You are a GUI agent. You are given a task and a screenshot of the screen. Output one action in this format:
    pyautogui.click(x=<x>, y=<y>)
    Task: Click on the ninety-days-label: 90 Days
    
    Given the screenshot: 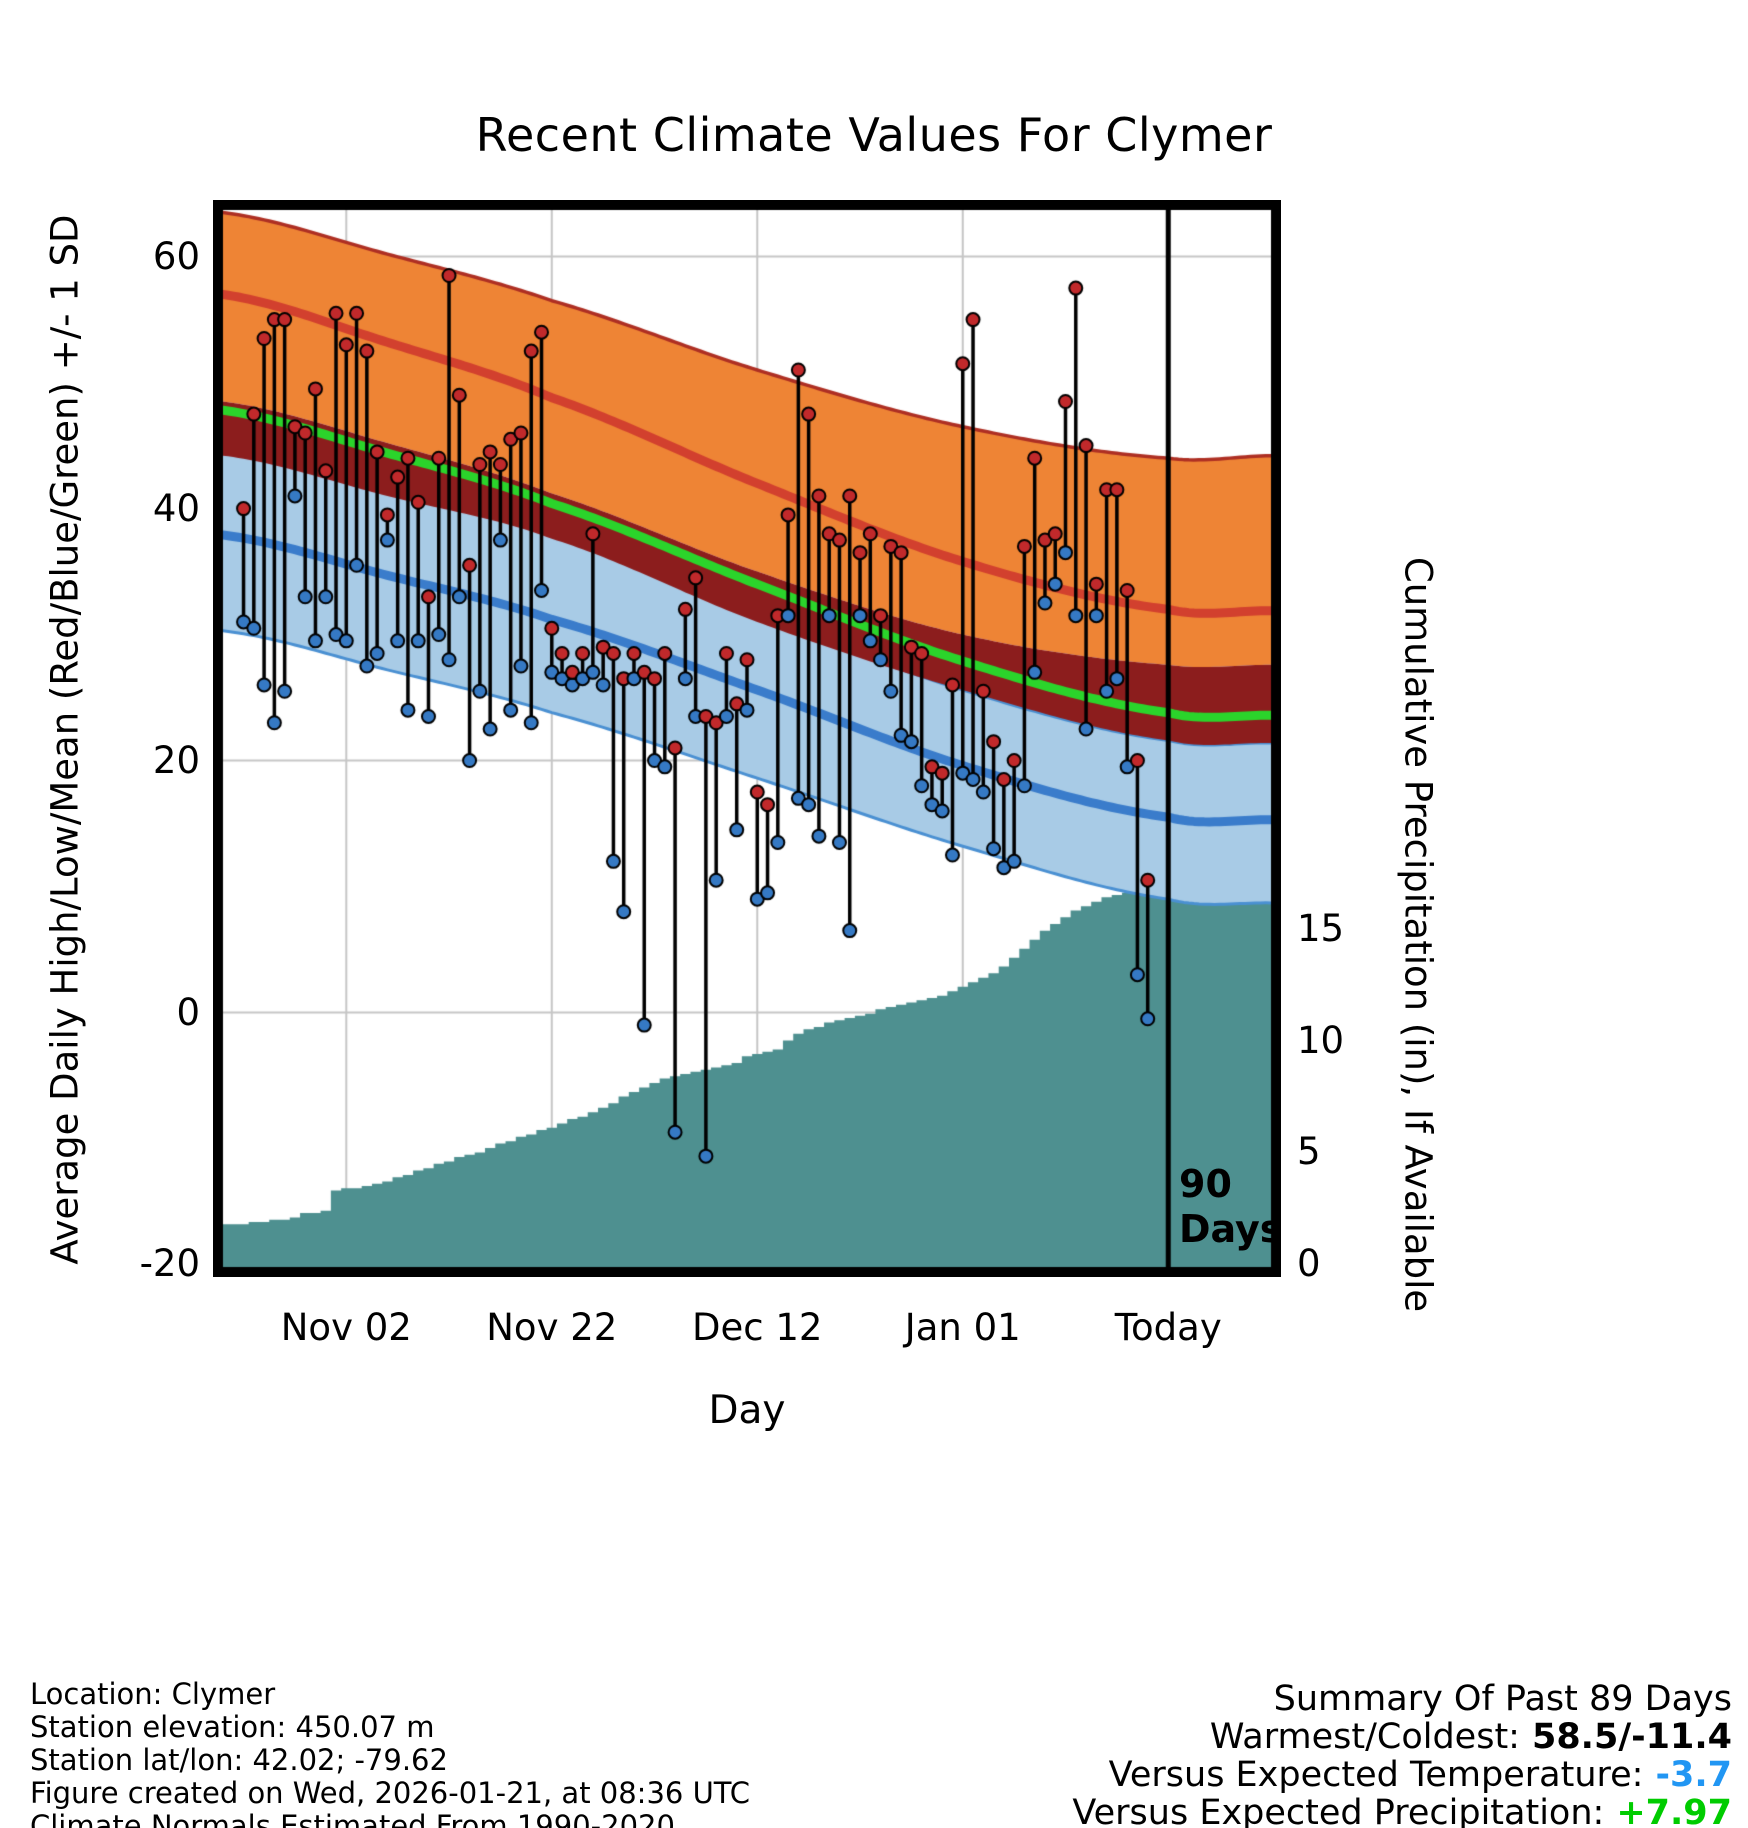 What is the action you would take?
    pyautogui.click(x=1230, y=1207)
    